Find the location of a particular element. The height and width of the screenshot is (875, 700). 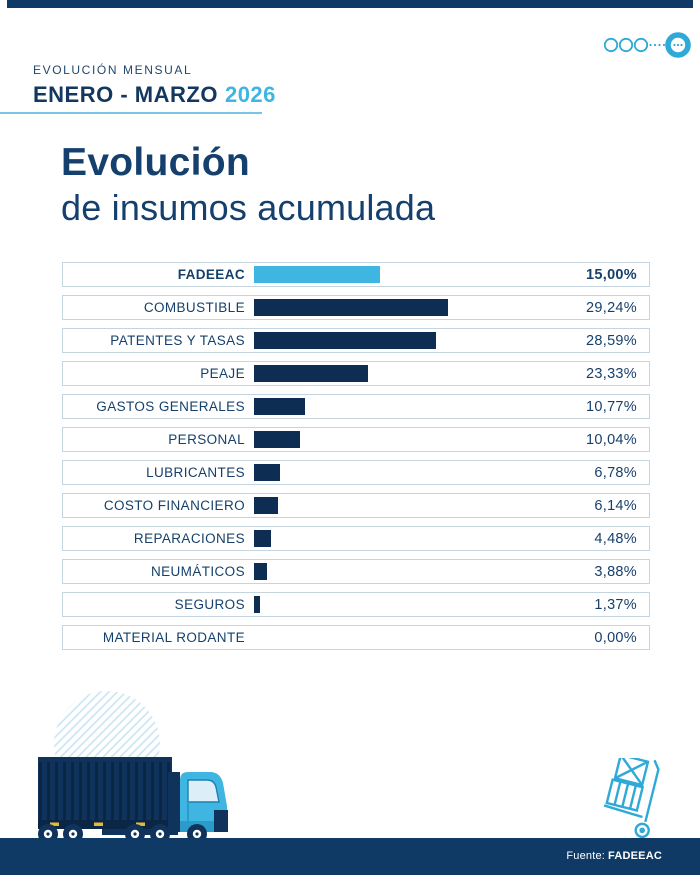

chart-row: PEAJE 23,33% is located at coordinates (356, 373).